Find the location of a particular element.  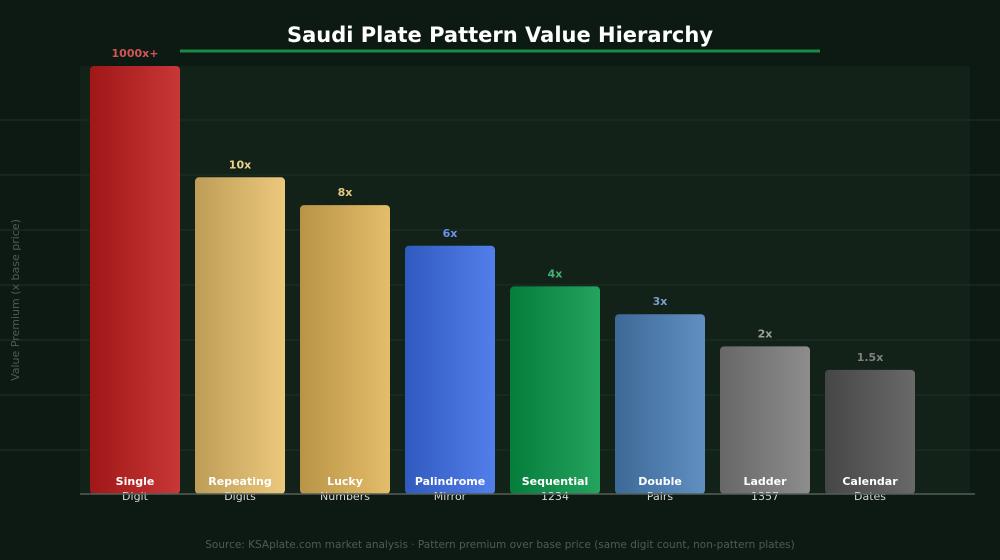

bar-value-label: 1000x+ is located at coordinates (135, 53).